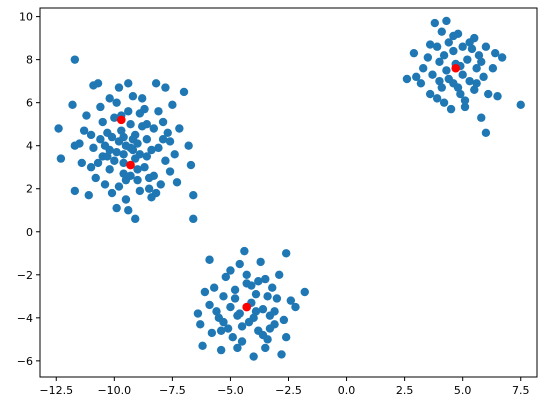 This screenshot has width=546, height=413. I want to click on x-tick-label: −12.5, so click(56, 390).